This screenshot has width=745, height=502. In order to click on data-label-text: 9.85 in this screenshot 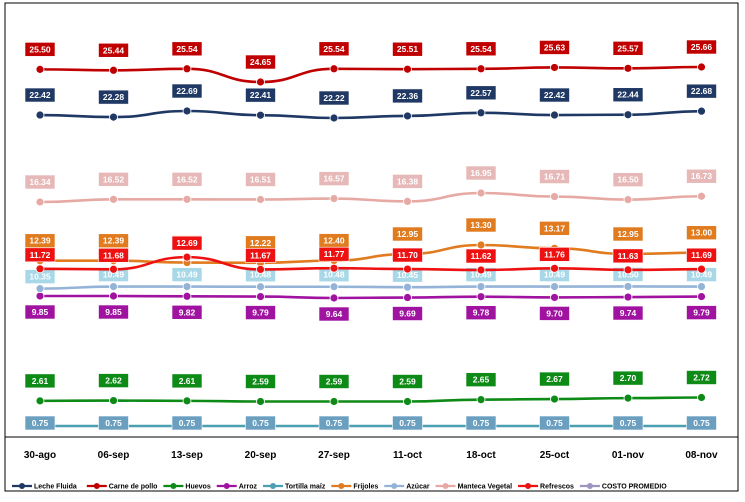, I will do `click(113, 312)`.